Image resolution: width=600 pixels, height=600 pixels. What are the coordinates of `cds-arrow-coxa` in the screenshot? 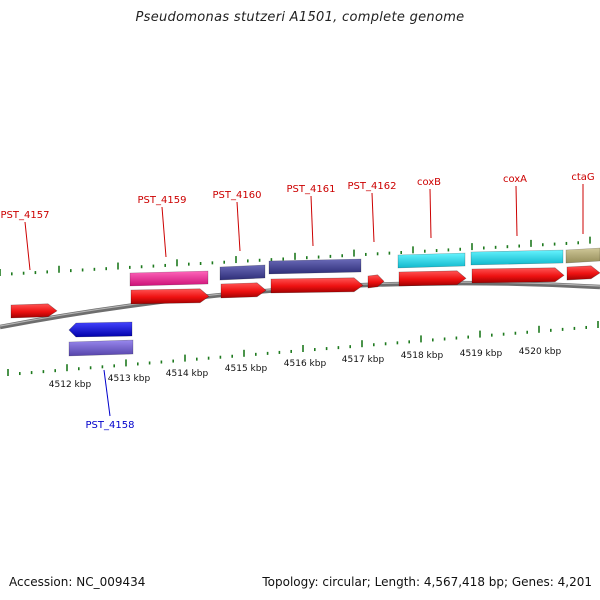 It's located at (518, 275).